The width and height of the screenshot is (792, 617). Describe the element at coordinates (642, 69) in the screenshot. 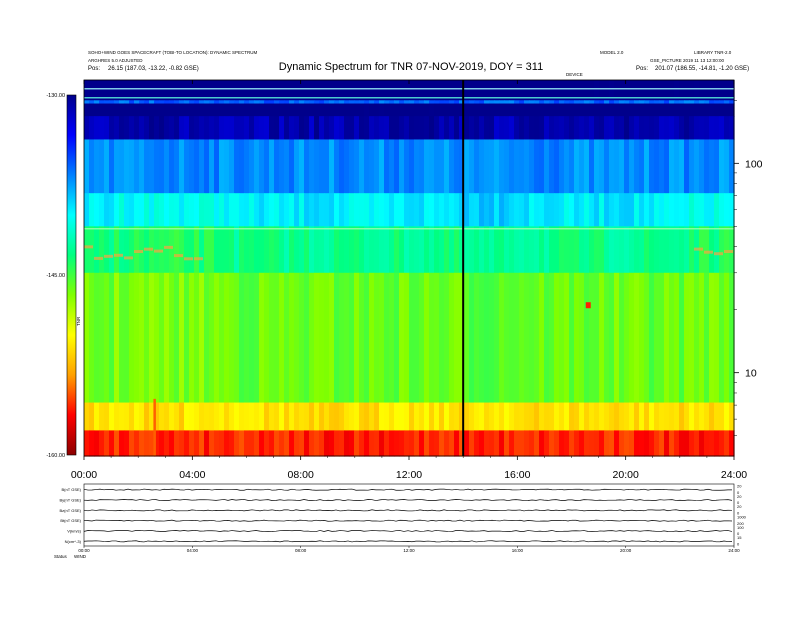

I see `header-right-pos-label: Pos:` at that location.